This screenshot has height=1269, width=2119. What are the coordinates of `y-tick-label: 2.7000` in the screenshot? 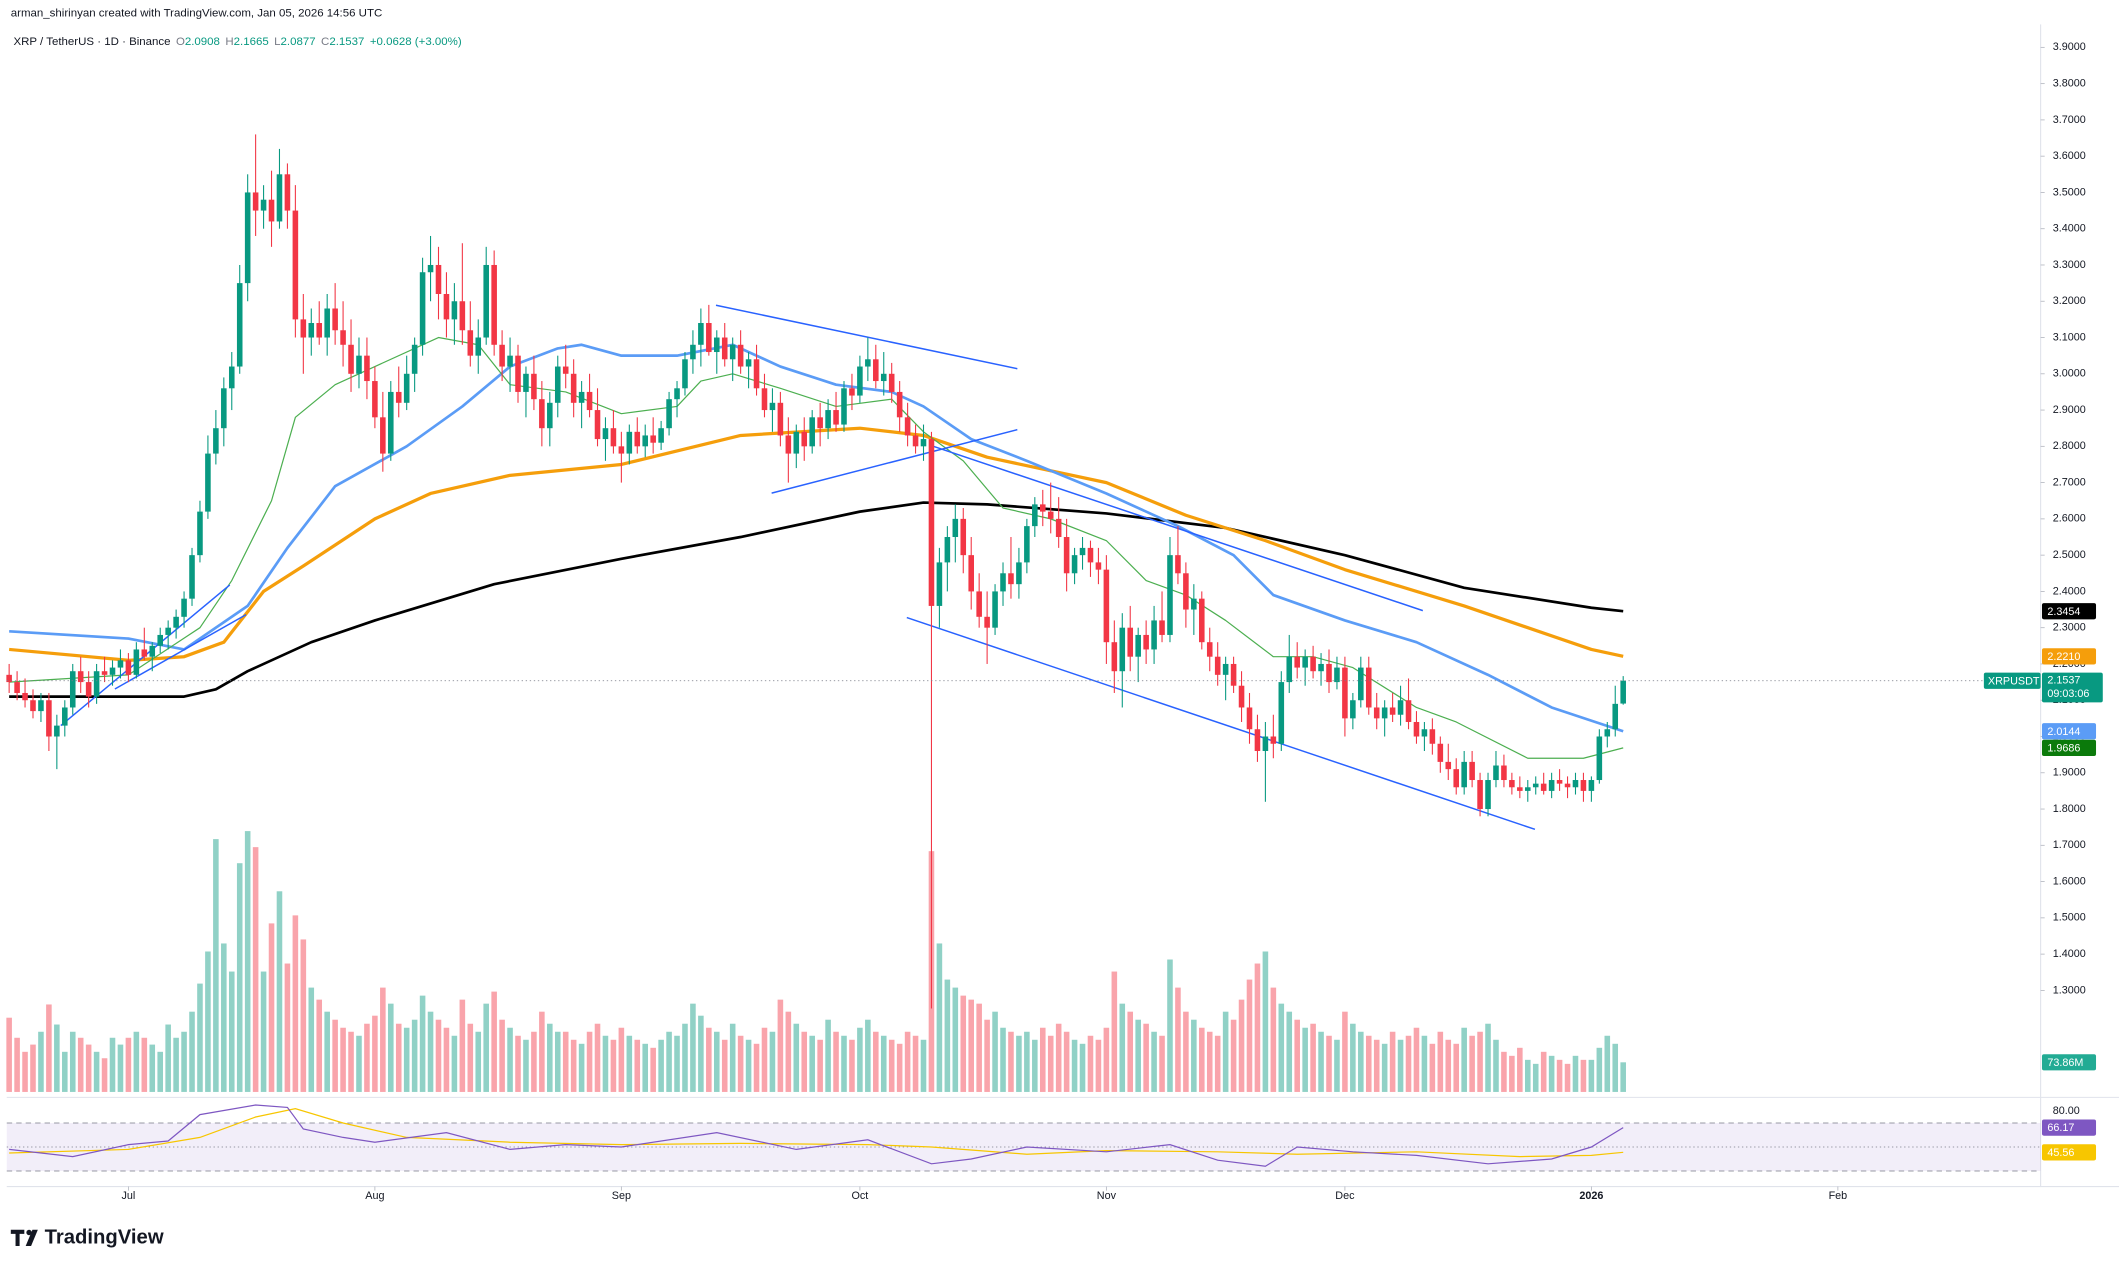 It's located at (2069, 482).